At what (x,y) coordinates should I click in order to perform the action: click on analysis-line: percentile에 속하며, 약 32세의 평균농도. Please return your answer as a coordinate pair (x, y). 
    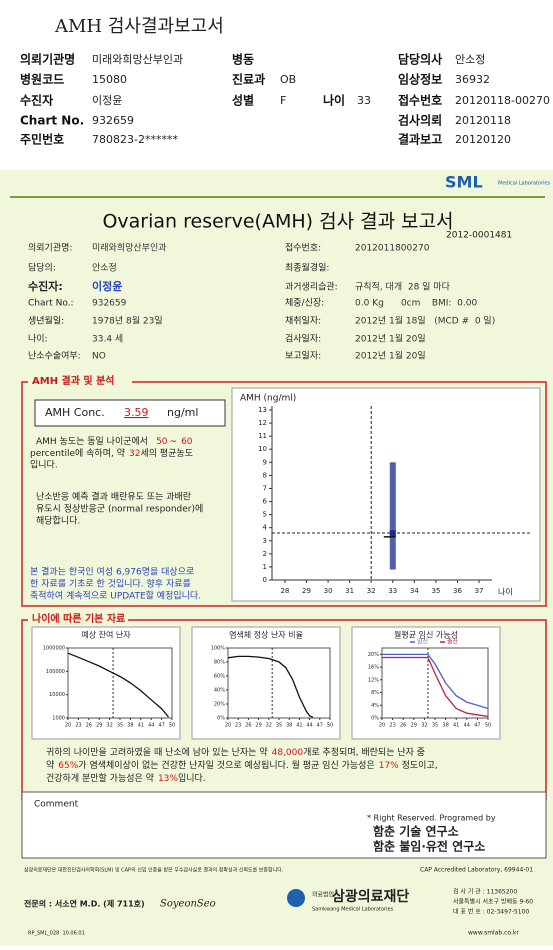
    Looking at the image, I should click on (111, 453).